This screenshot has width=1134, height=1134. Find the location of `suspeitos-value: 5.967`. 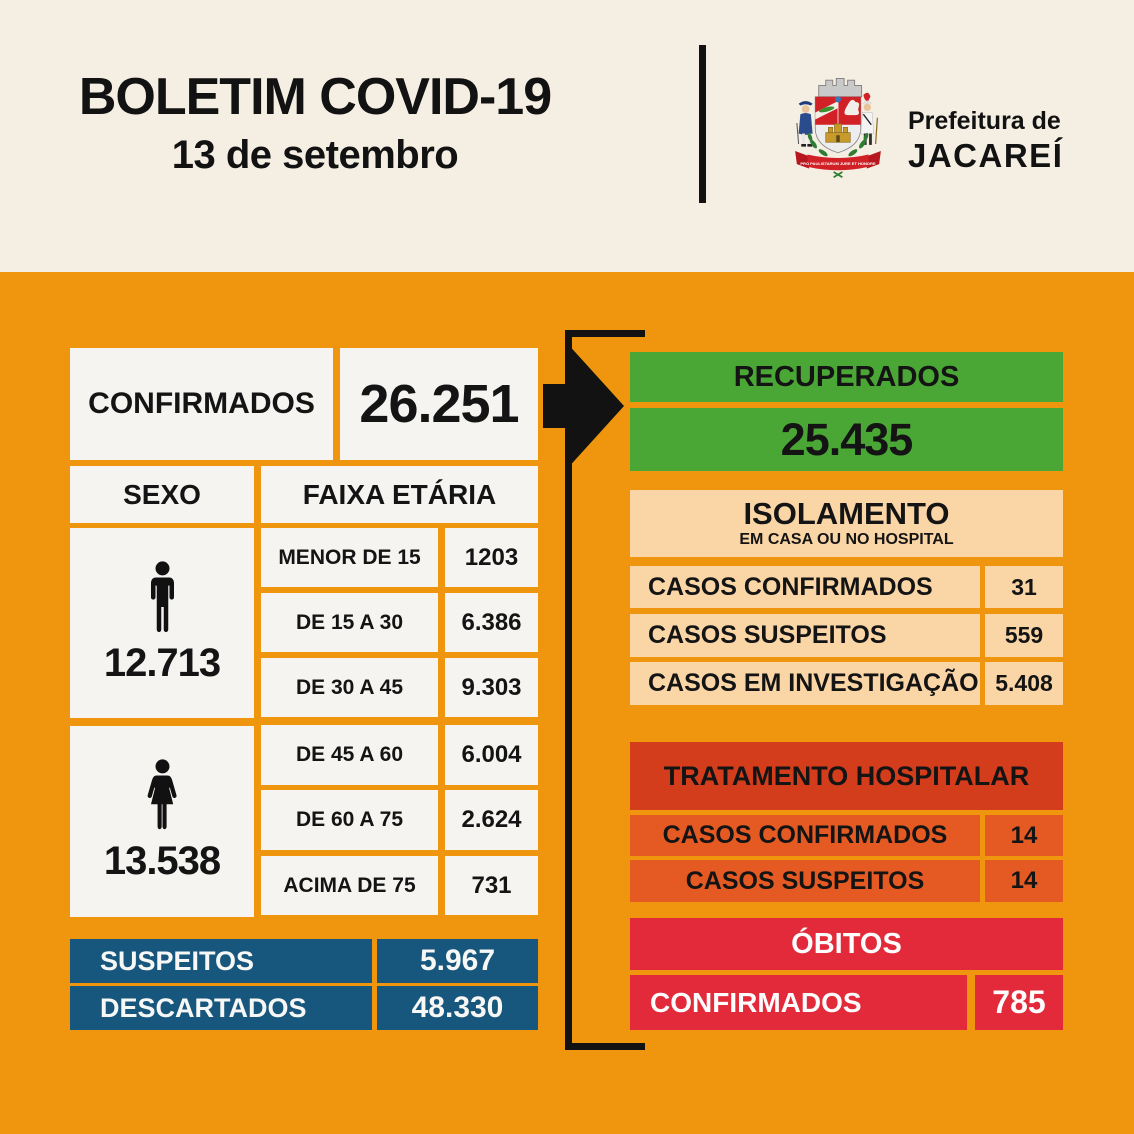

suspeitos-value: 5.967 is located at coordinates (457, 960).